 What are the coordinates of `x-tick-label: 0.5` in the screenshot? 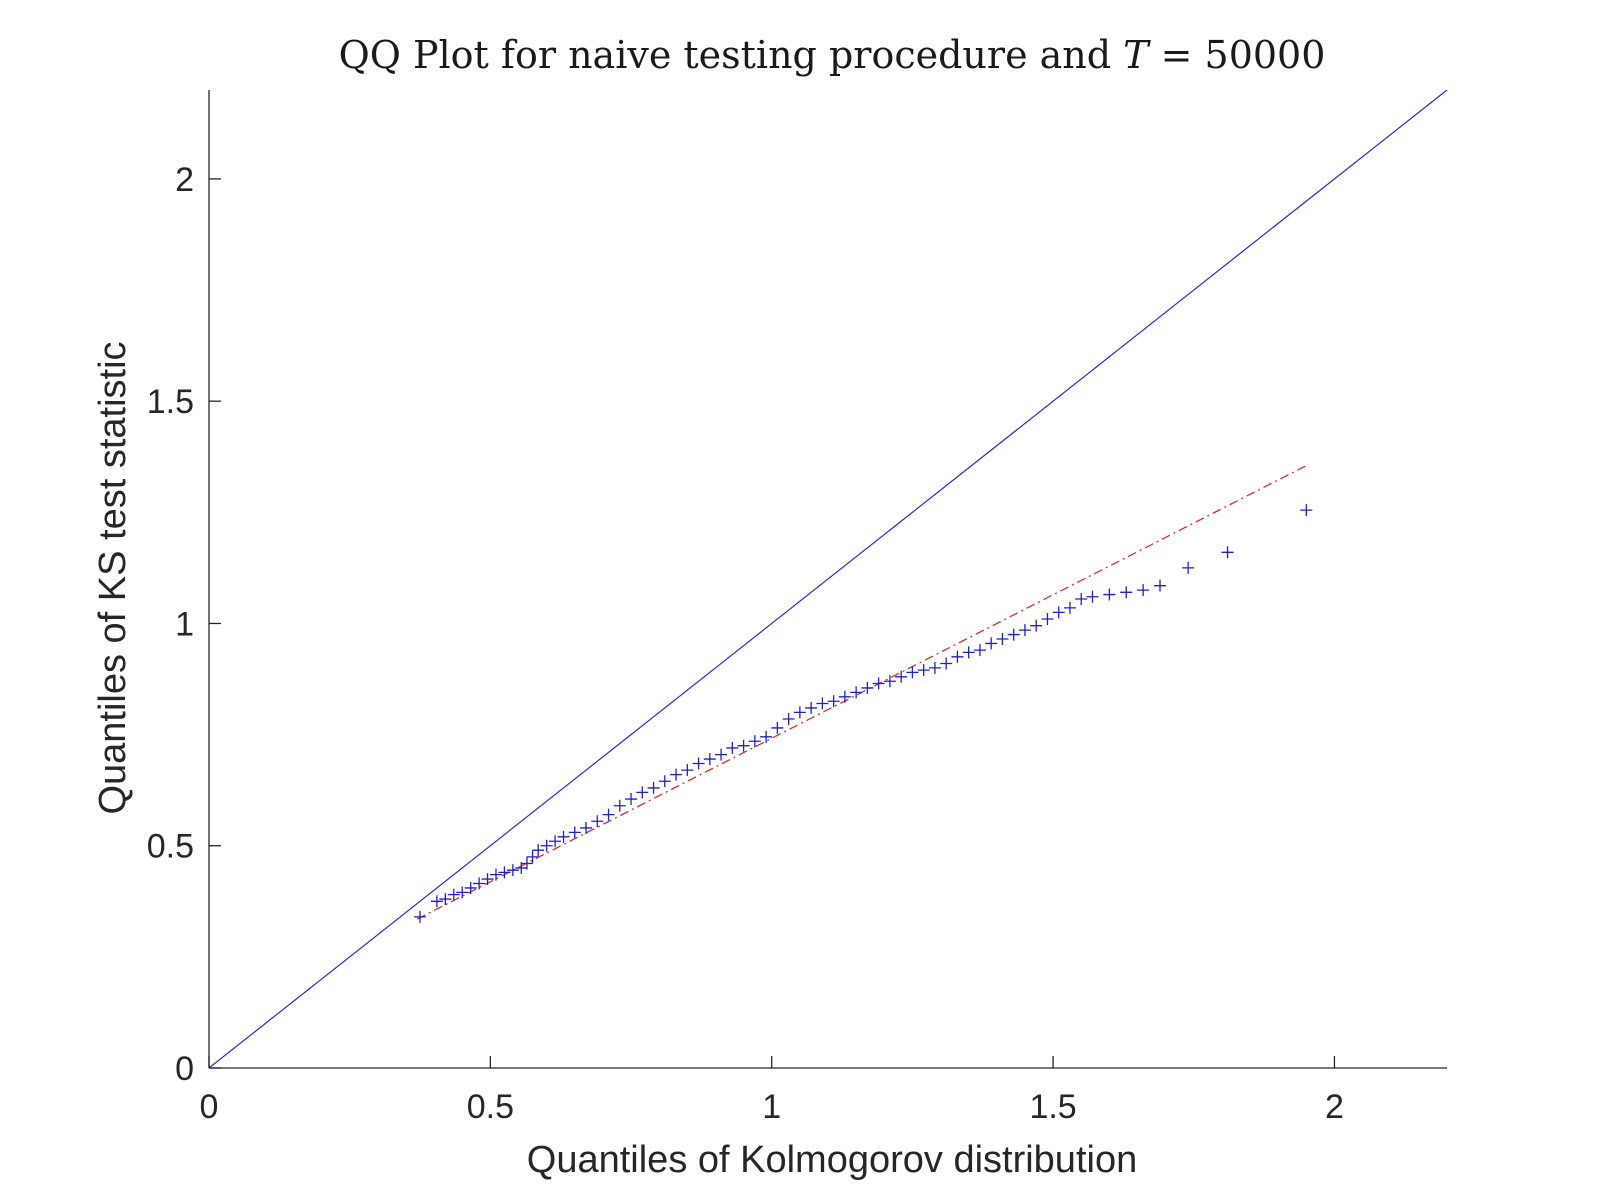 It's located at (490, 1107).